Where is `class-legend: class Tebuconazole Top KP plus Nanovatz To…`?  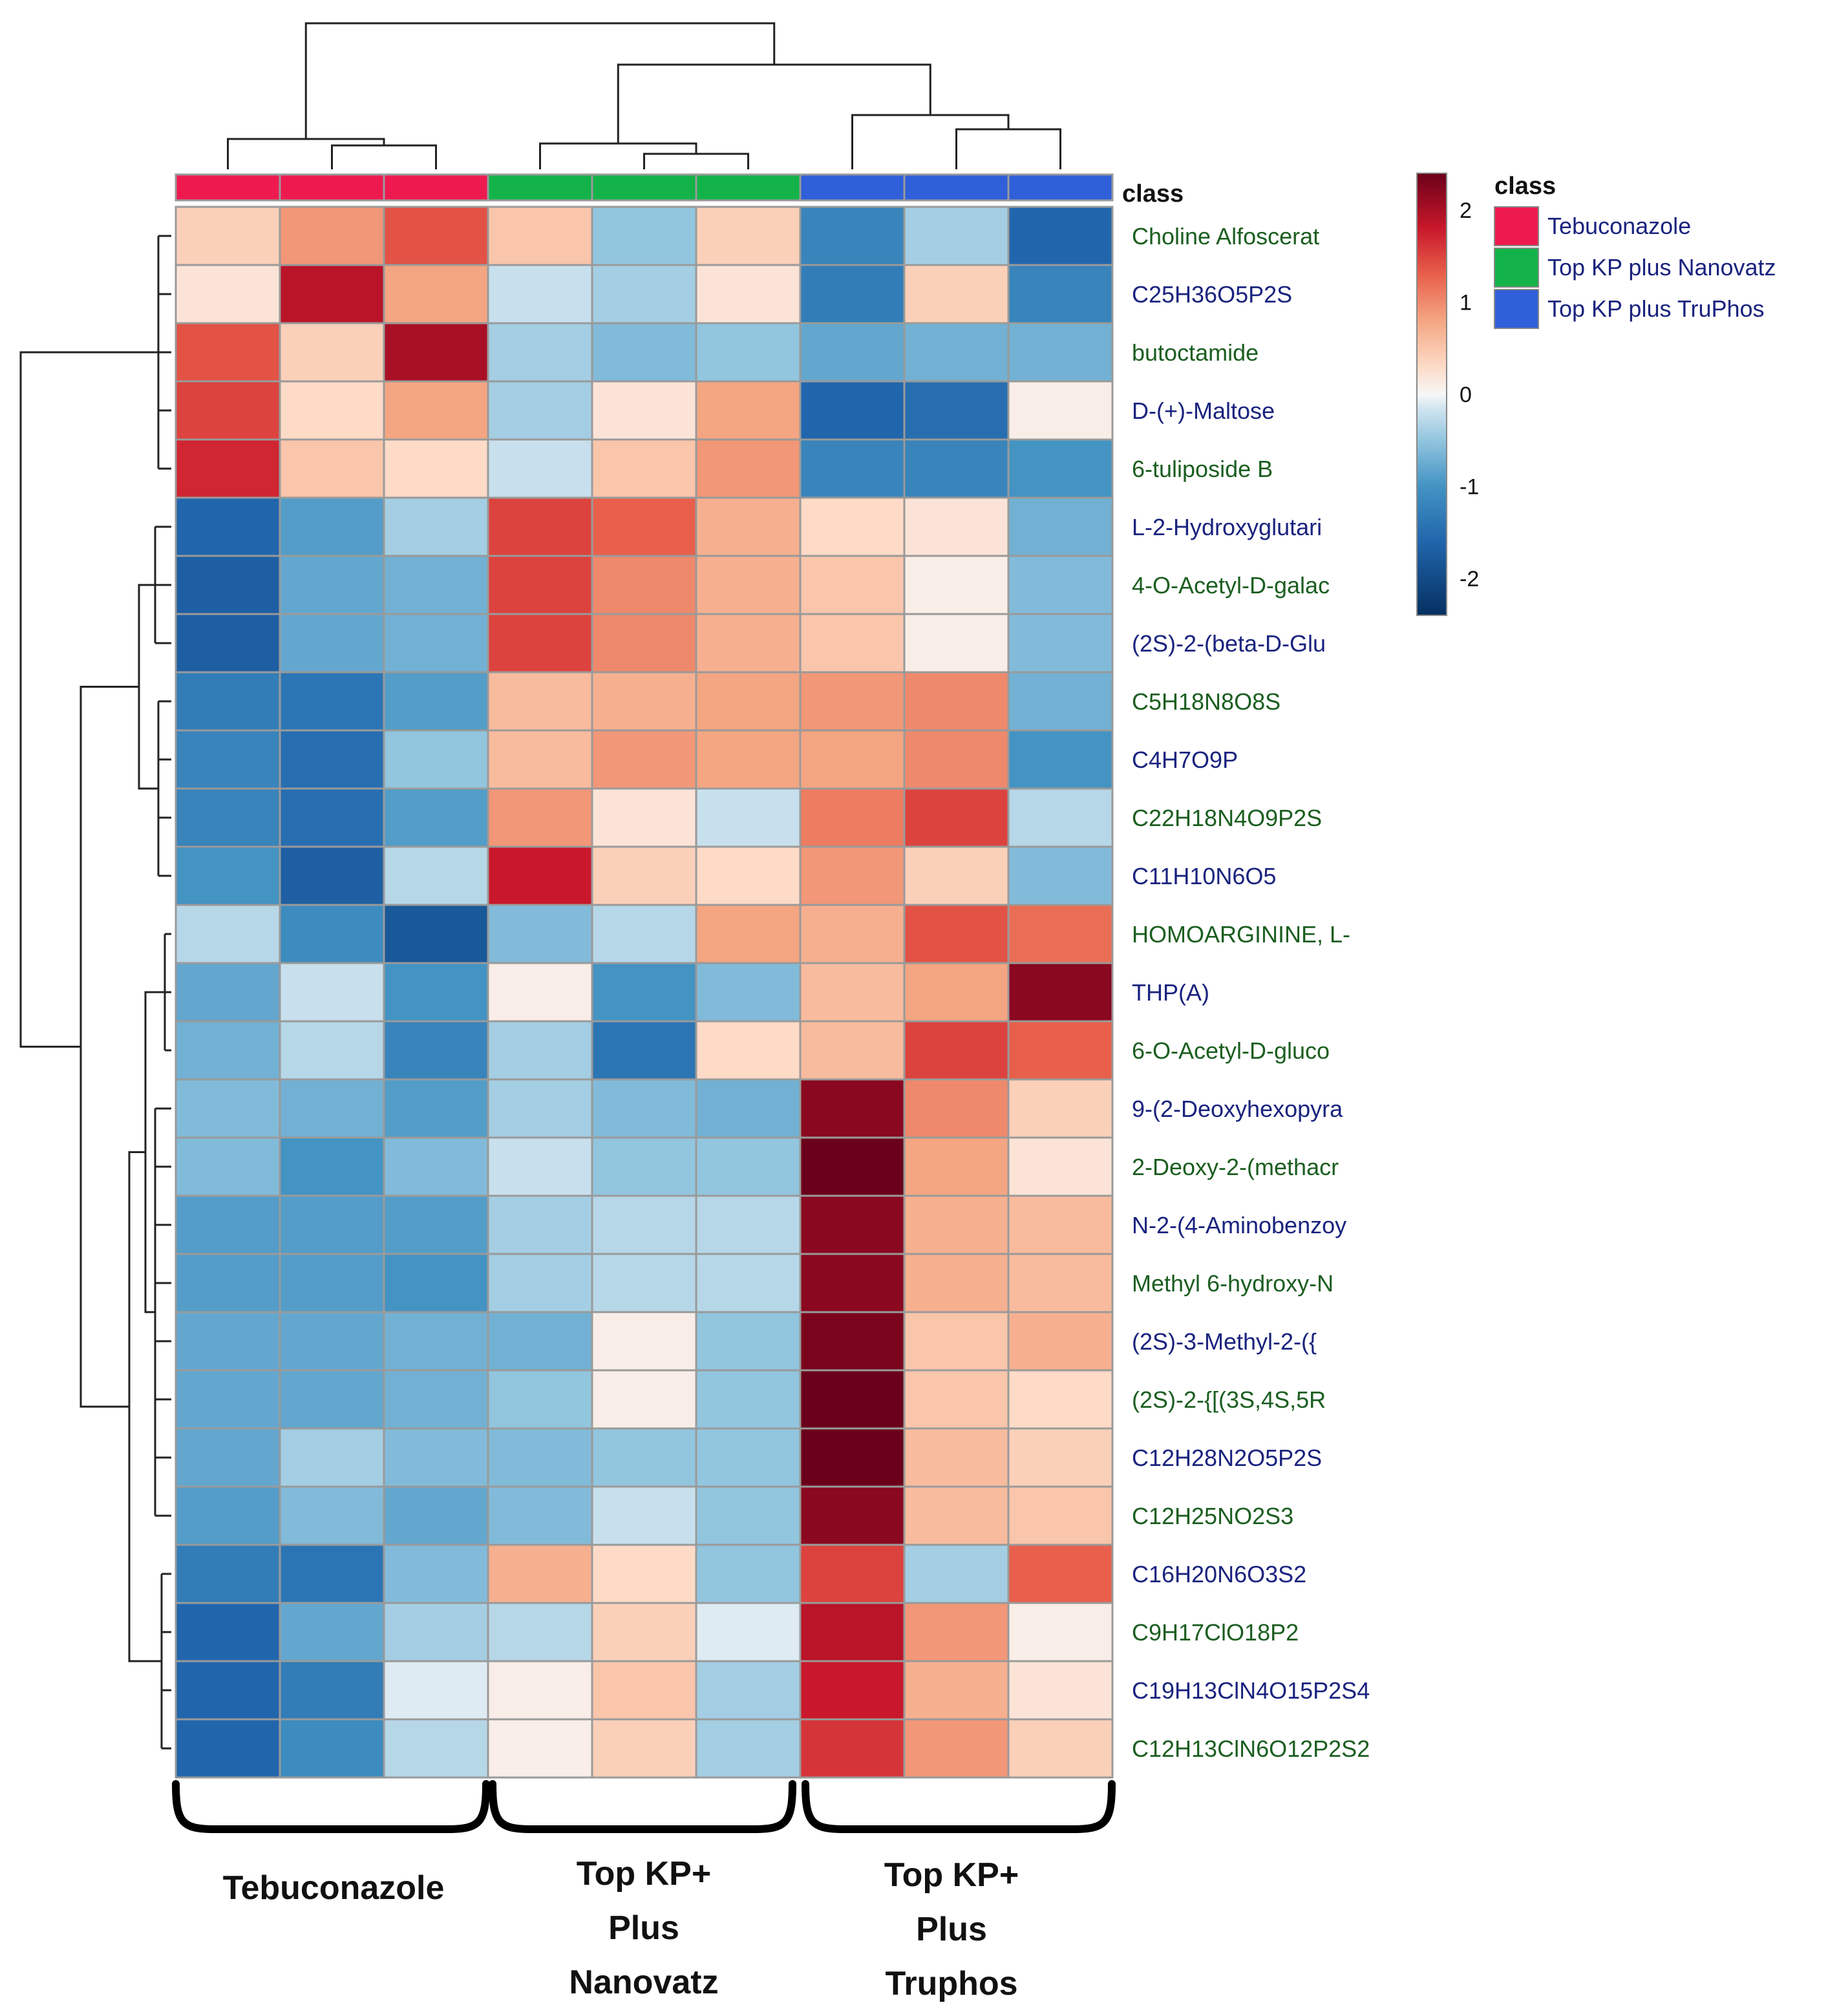
class-legend: class Tebuconazole Top KP plus Nanovatz To… is located at coordinates (1635, 251).